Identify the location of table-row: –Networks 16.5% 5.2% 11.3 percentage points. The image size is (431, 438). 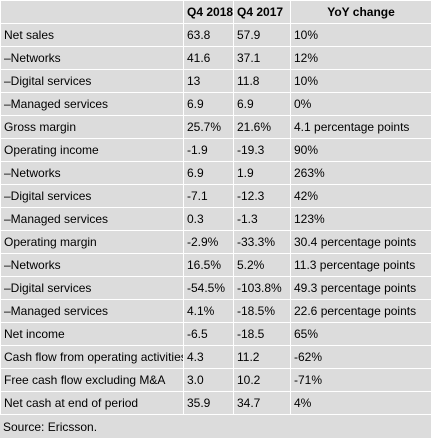
(215, 265).